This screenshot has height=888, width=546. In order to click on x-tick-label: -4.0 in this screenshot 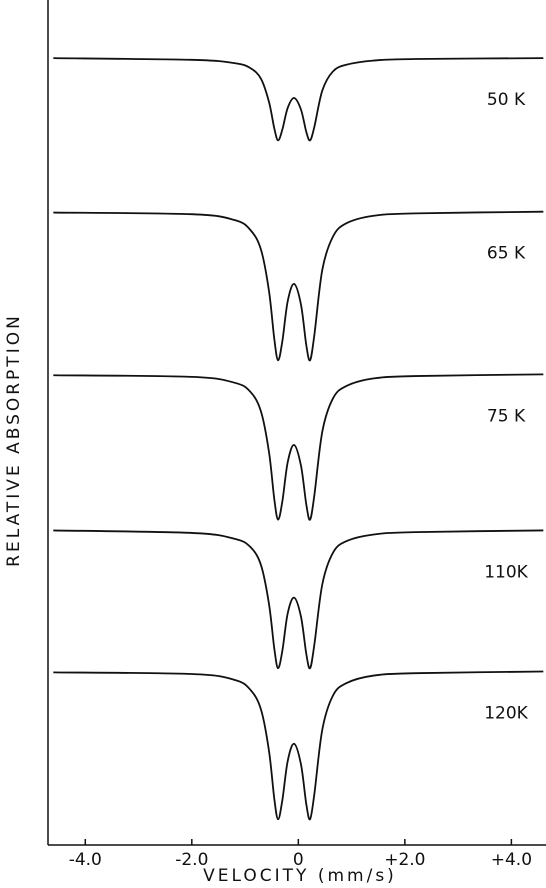, I will do `click(85, 860)`.